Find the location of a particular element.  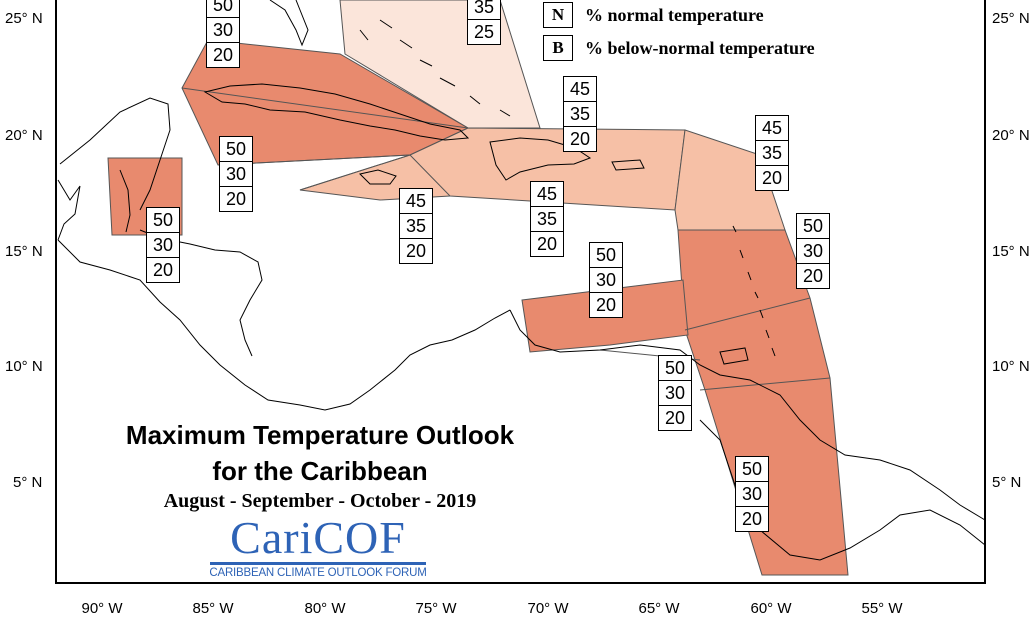

legend-key: N is located at coordinates (558, 15).